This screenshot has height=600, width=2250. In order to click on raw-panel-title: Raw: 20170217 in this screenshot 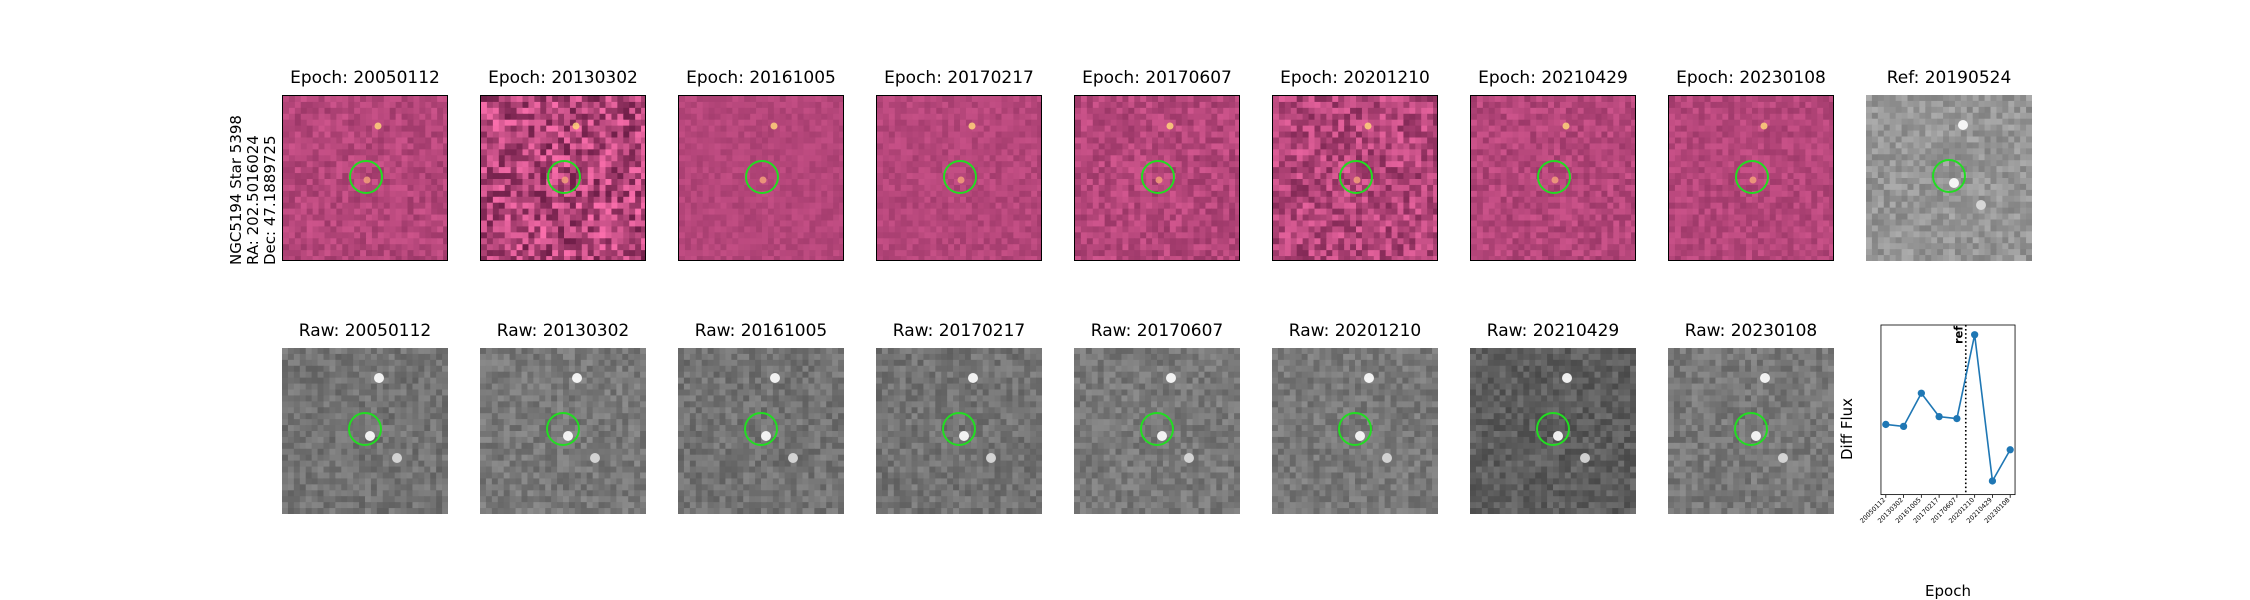, I will do `click(959, 331)`.